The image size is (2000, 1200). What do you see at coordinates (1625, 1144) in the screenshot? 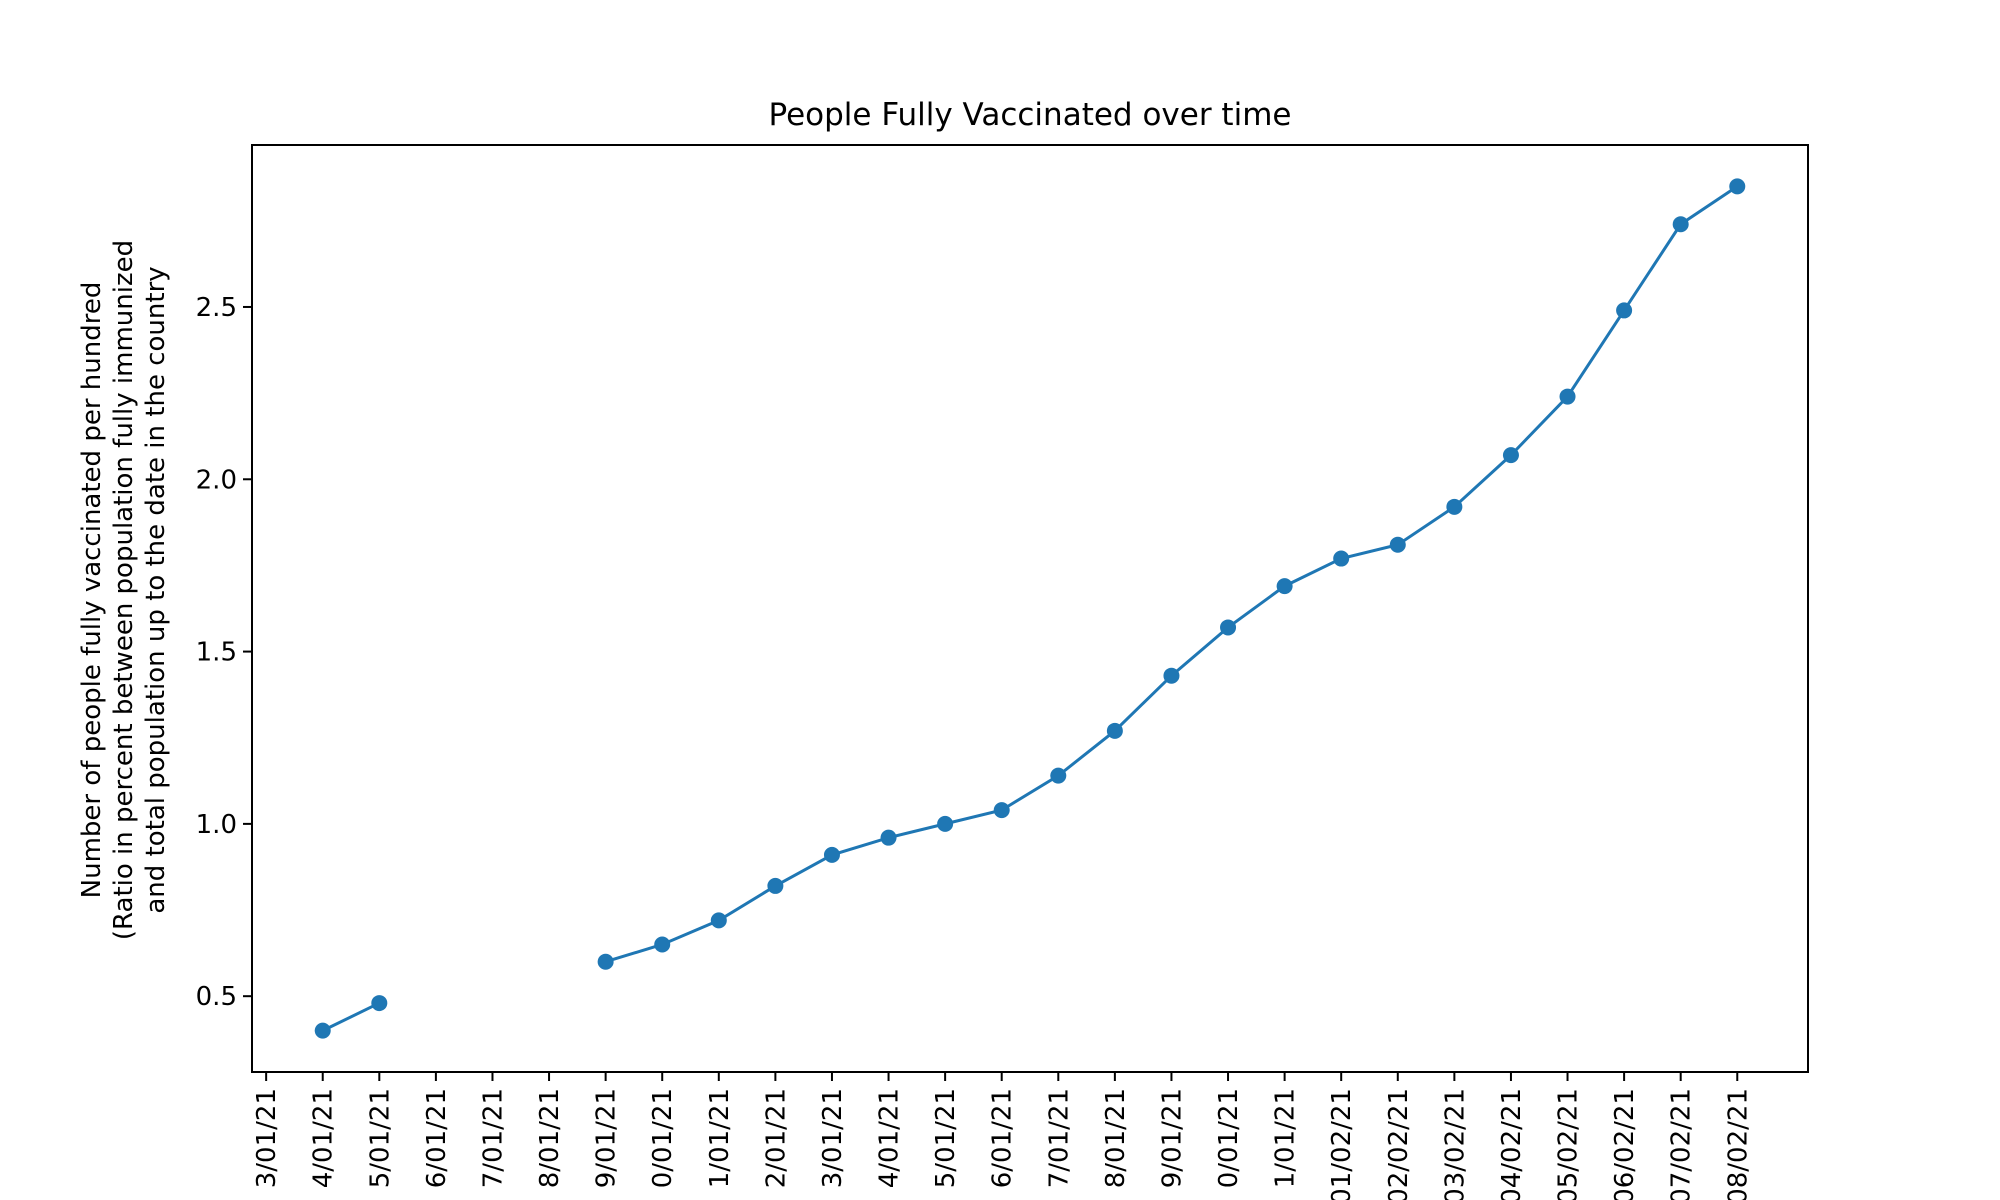
I see `x-tick-label: 06/02/21` at bounding box center [1625, 1144].